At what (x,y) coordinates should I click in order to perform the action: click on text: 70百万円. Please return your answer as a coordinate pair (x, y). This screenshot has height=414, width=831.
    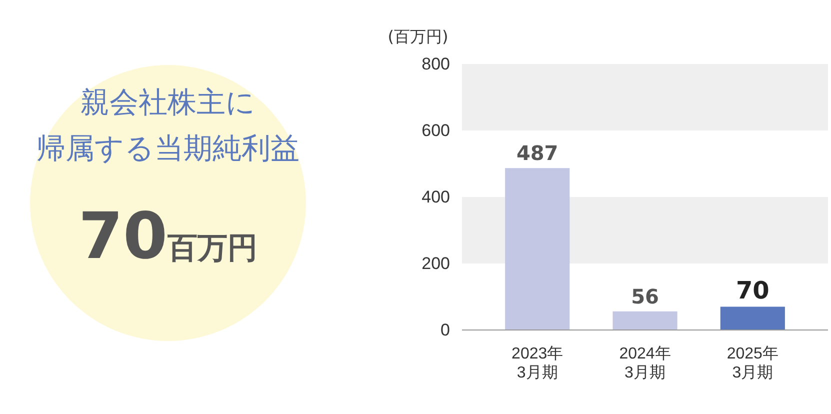
    Looking at the image, I should click on (168, 237).